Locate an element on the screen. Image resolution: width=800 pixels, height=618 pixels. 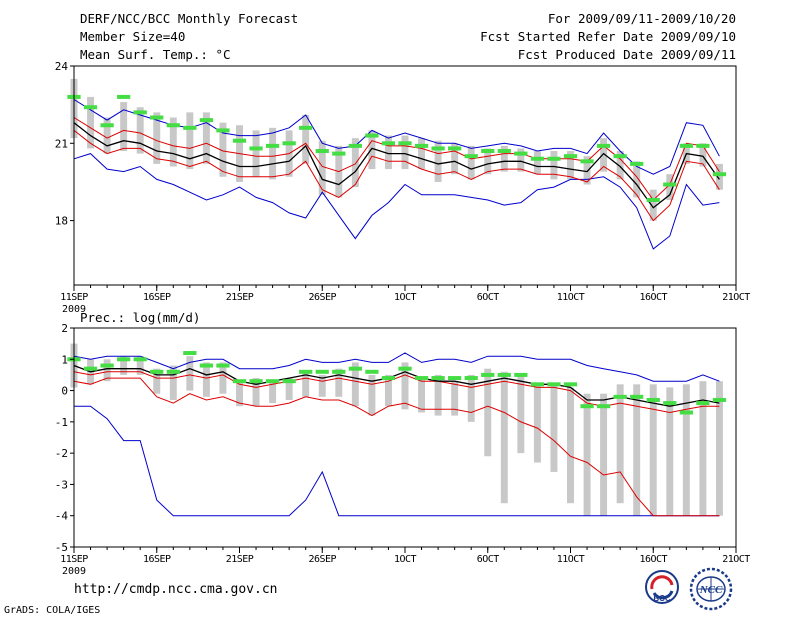
upper-line is located at coordinates (396, 392).